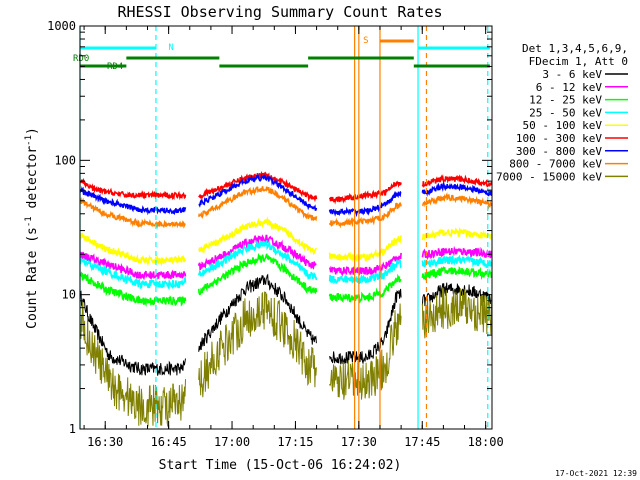 The image size is (640, 480). Describe the element at coordinates (486, 442) in the screenshot. I see `x-tick-label-6: 18:00` at that location.